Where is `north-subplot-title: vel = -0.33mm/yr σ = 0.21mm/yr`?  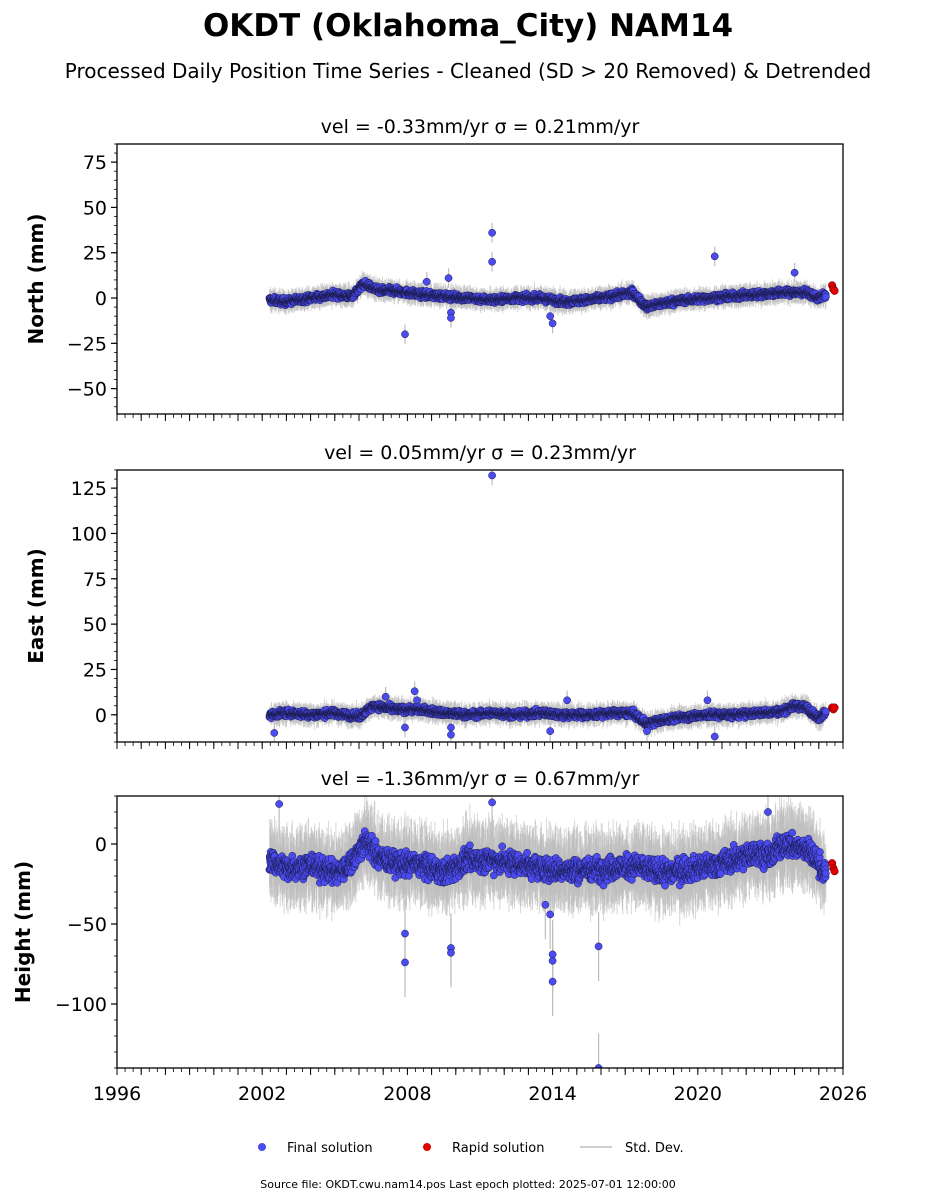 north-subplot-title: vel = -0.33mm/yr σ = 0.21mm/yr is located at coordinates (480, 127).